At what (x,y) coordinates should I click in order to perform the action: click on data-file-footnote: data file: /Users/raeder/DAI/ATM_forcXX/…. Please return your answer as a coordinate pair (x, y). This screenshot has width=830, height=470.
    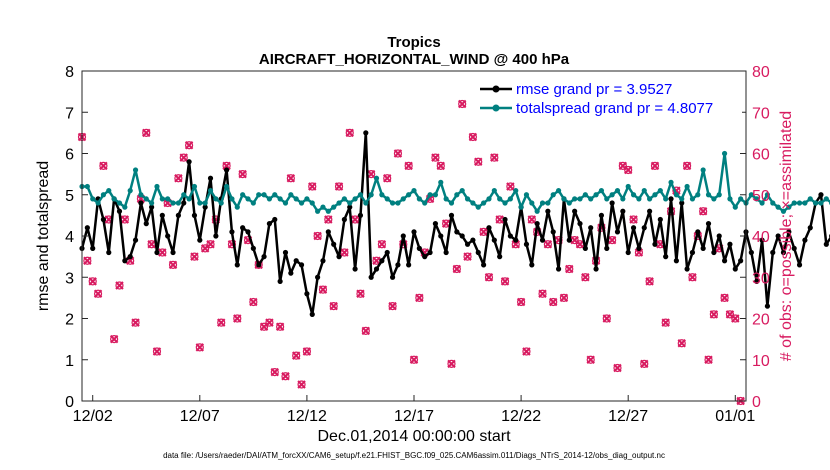
    Looking at the image, I should click on (414, 455).